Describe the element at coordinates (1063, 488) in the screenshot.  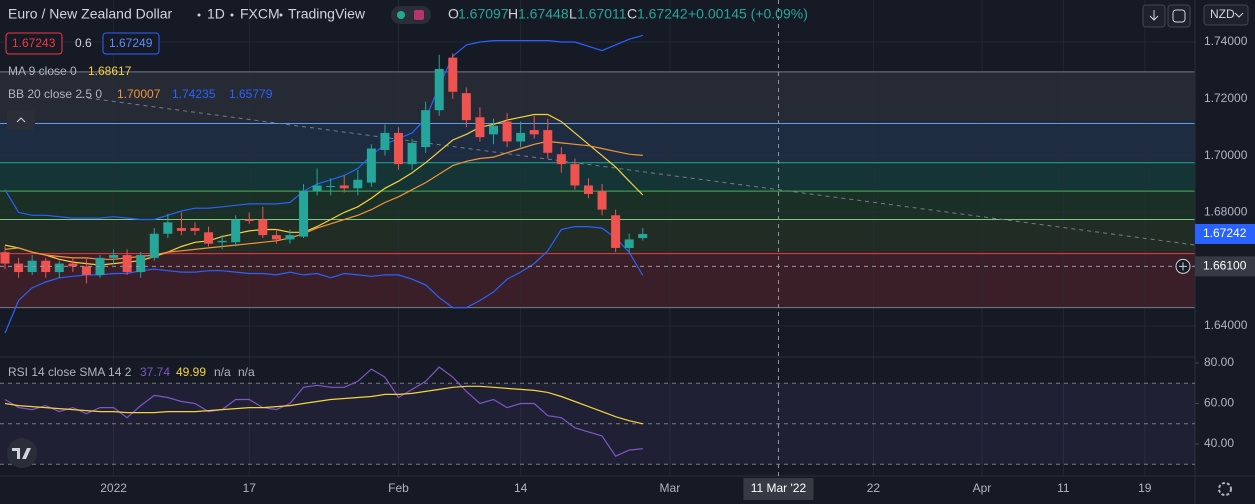
I see `x-tick-label: 11` at that location.